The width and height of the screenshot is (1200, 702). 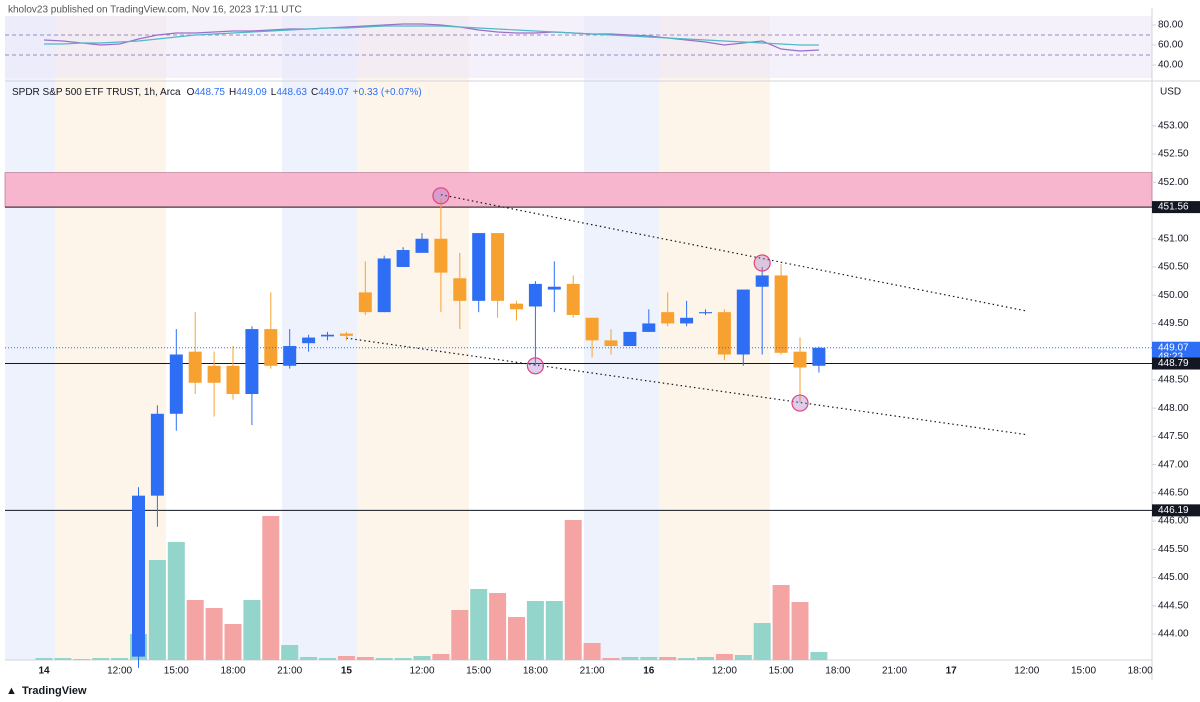 What do you see at coordinates (333, 92) in the screenshot?
I see `legend-value: 449.07` at bounding box center [333, 92].